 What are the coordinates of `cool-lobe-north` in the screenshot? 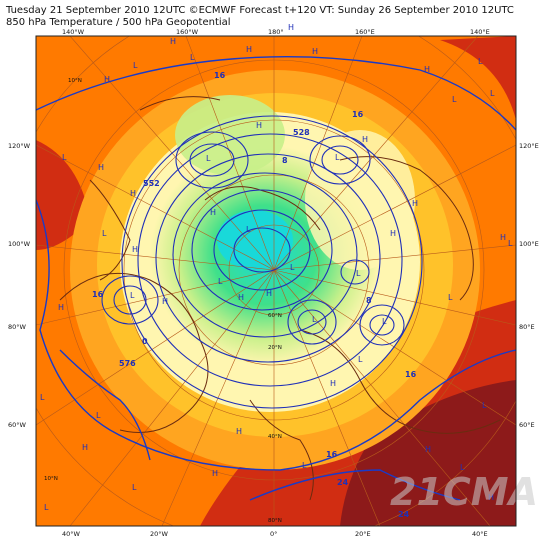 It's located at (230, 135).